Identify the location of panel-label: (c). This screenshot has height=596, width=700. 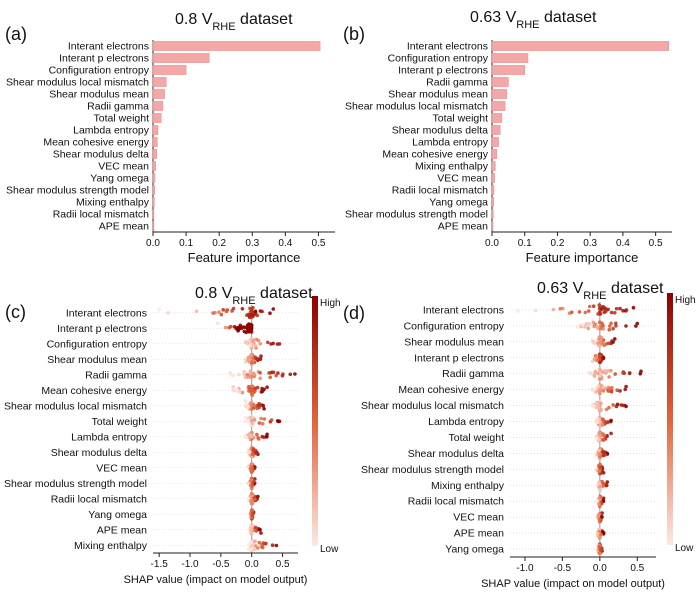
(15, 312).